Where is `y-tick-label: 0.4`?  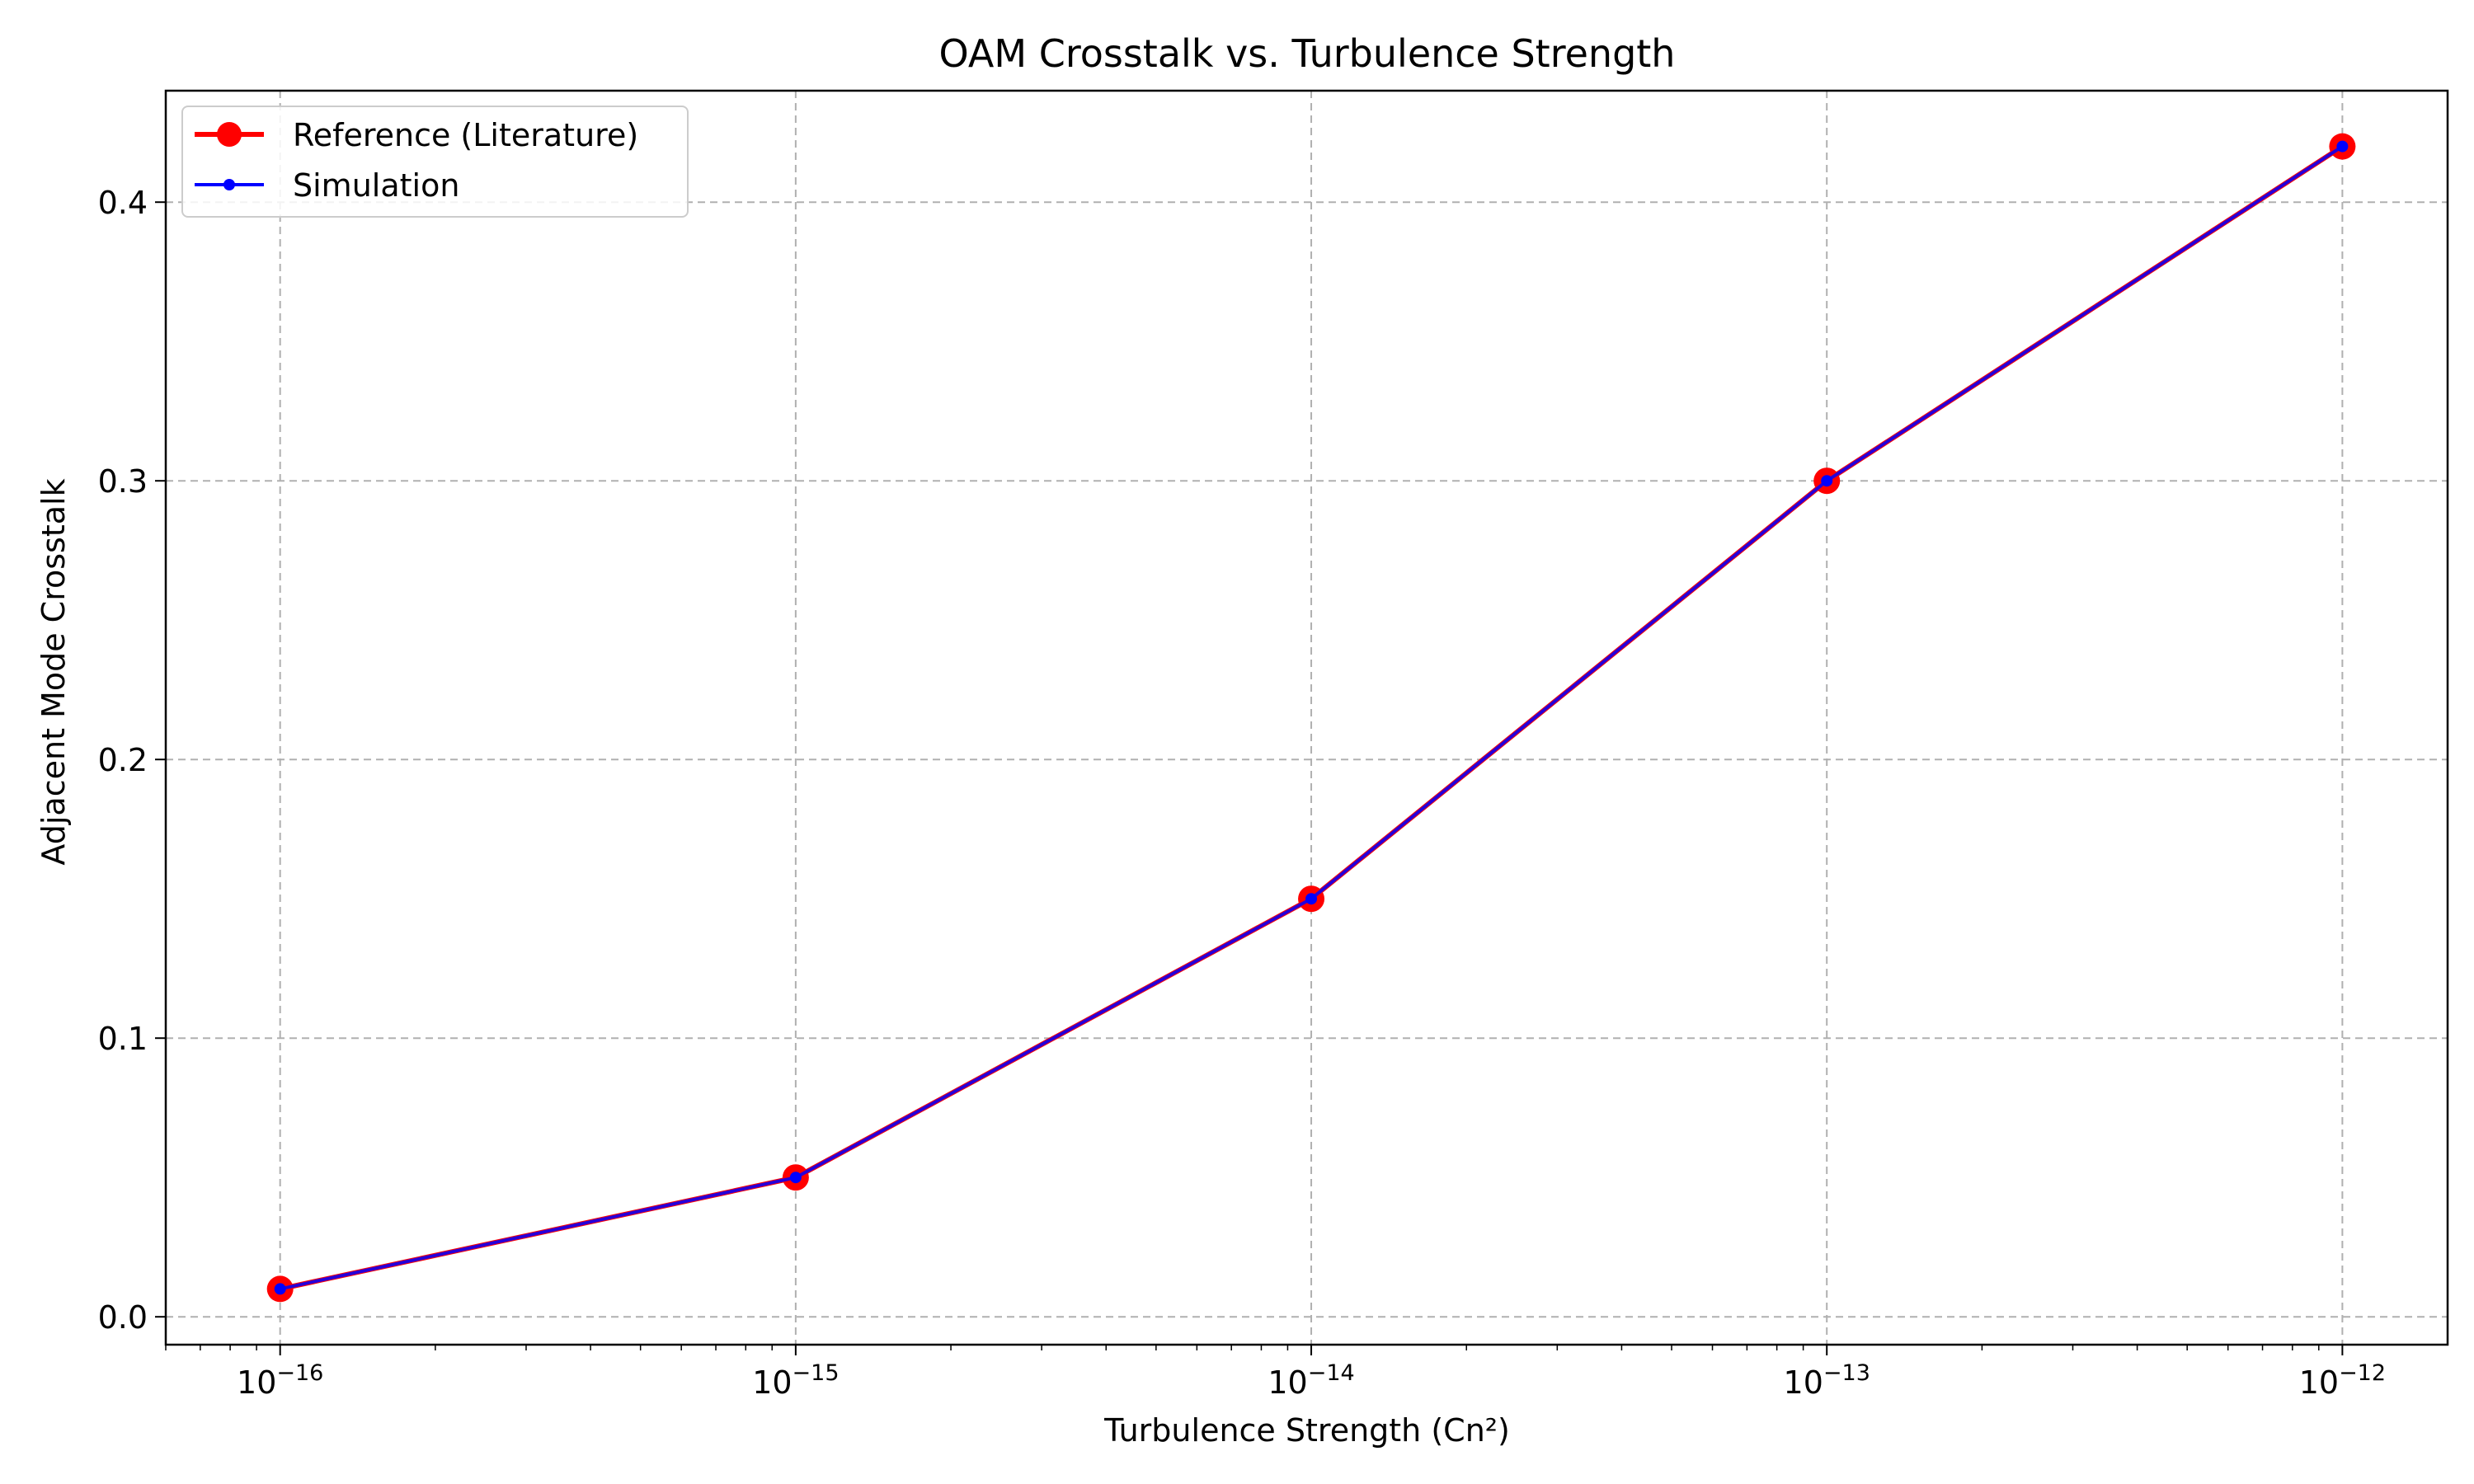 y-tick-label: 0.4 is located at coordinates (123, 203).